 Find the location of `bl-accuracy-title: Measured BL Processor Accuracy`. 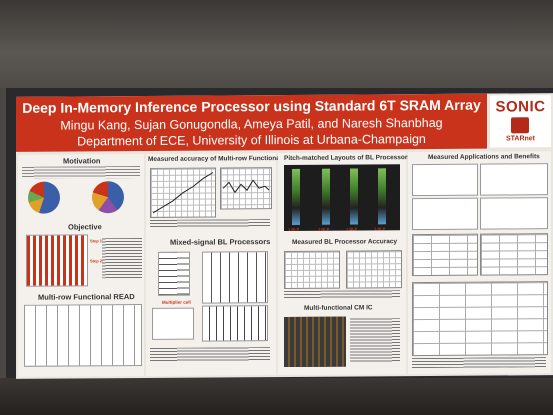

bl-accuracy-title: Measured BL Processor Accuracy is located at coordinates (345, 242).